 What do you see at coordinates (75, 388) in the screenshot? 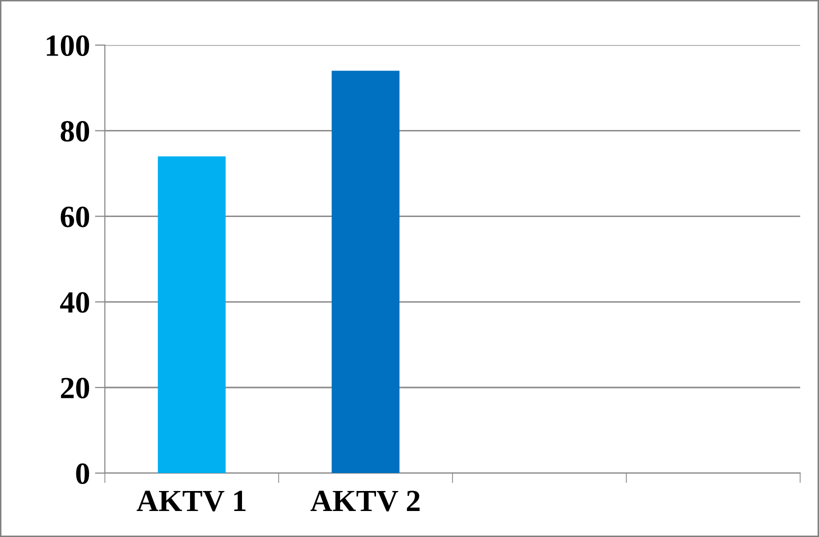
I see `y-tick-label: 20` at bounding box center [75, 388].